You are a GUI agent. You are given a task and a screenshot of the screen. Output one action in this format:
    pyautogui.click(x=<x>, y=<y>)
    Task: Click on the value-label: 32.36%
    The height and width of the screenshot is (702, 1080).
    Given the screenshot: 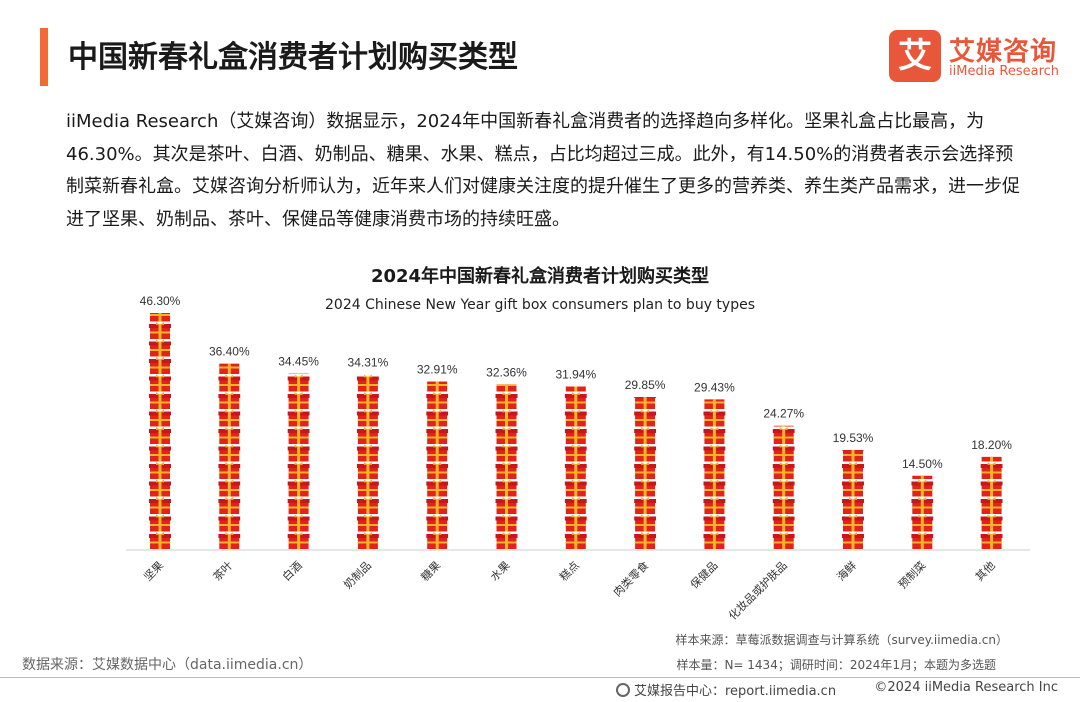 What is the action you would take?
    pyautogui.click(x=506, y=372)
    